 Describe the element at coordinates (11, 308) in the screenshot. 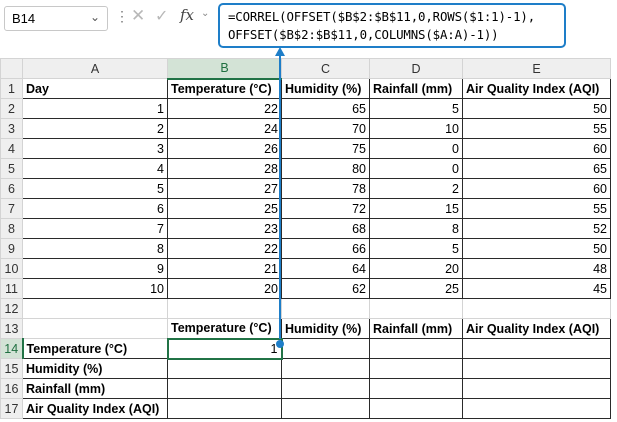

I see `row-header: 12` at that location.